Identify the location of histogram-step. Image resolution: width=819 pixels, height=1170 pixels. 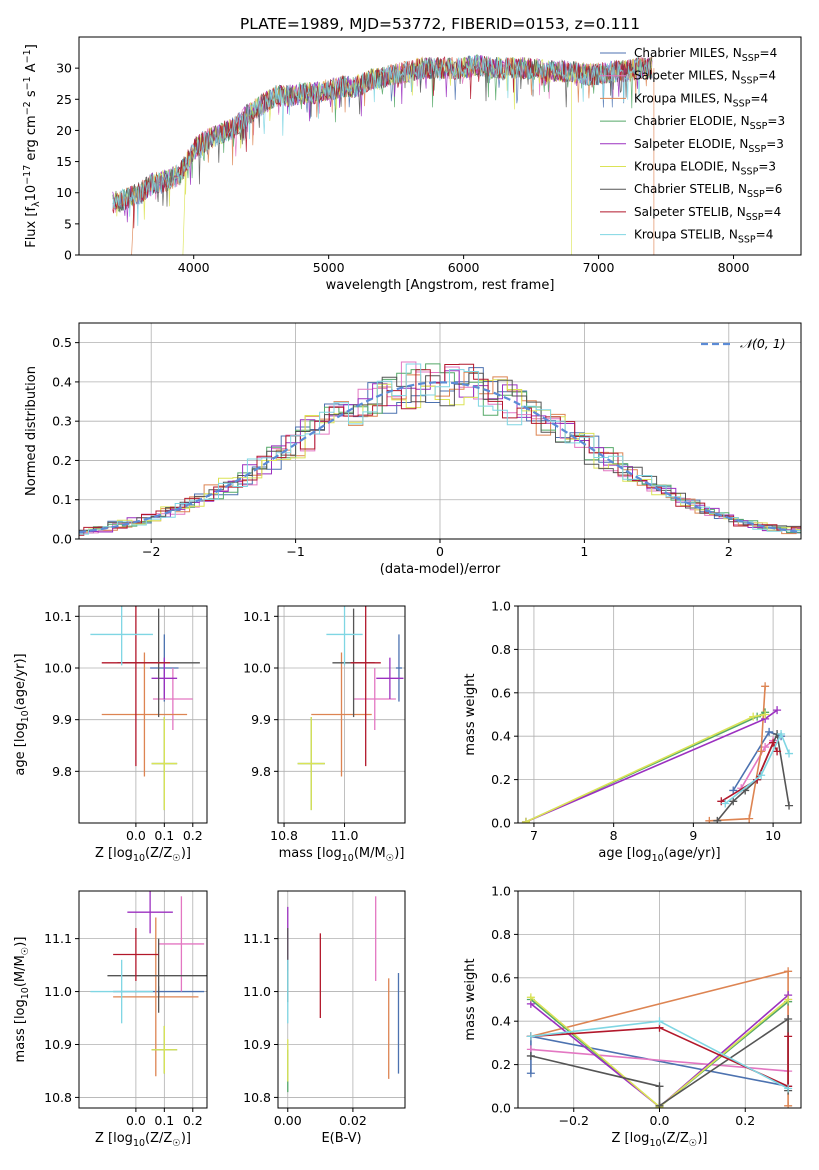
(440, 449).